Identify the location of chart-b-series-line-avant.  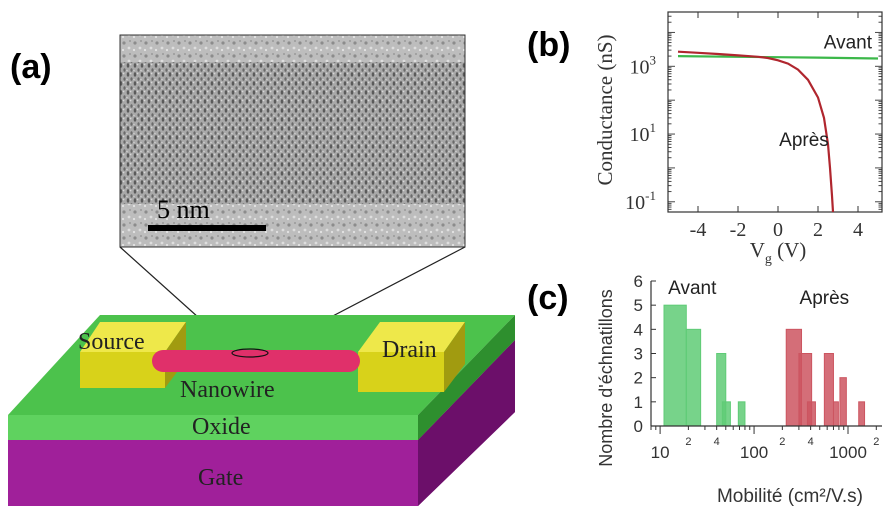
(778, 57).